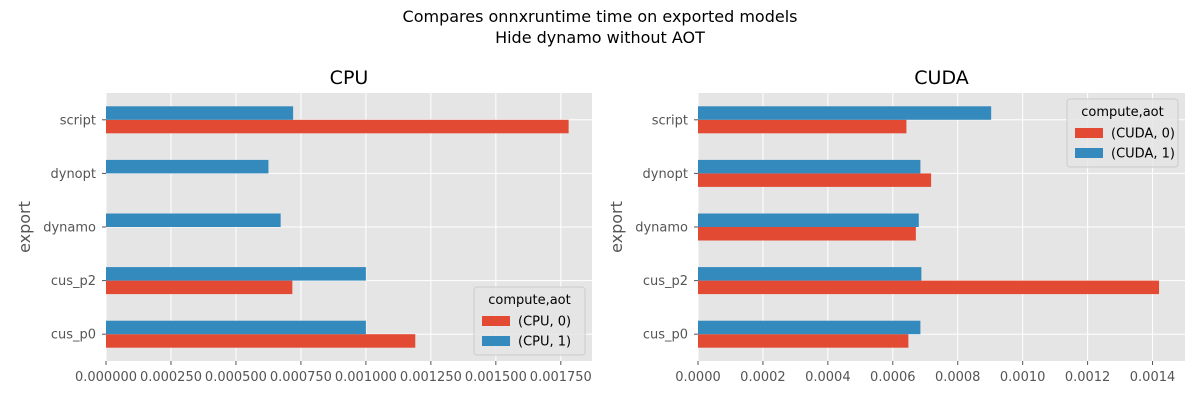 This screenshot has height=400, width=1200. Describe the element at coordinates (1088, 377) in the screenshot. I see `x-tick-label: 0.0012` at that location.